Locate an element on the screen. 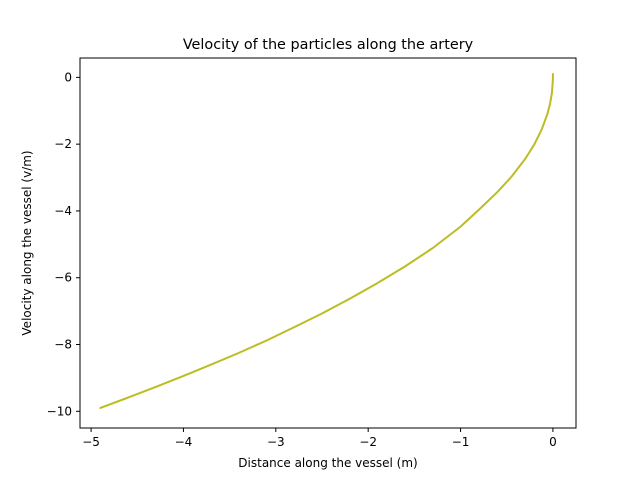  x-tick-label: −5 is located at coordinates (91, 442).